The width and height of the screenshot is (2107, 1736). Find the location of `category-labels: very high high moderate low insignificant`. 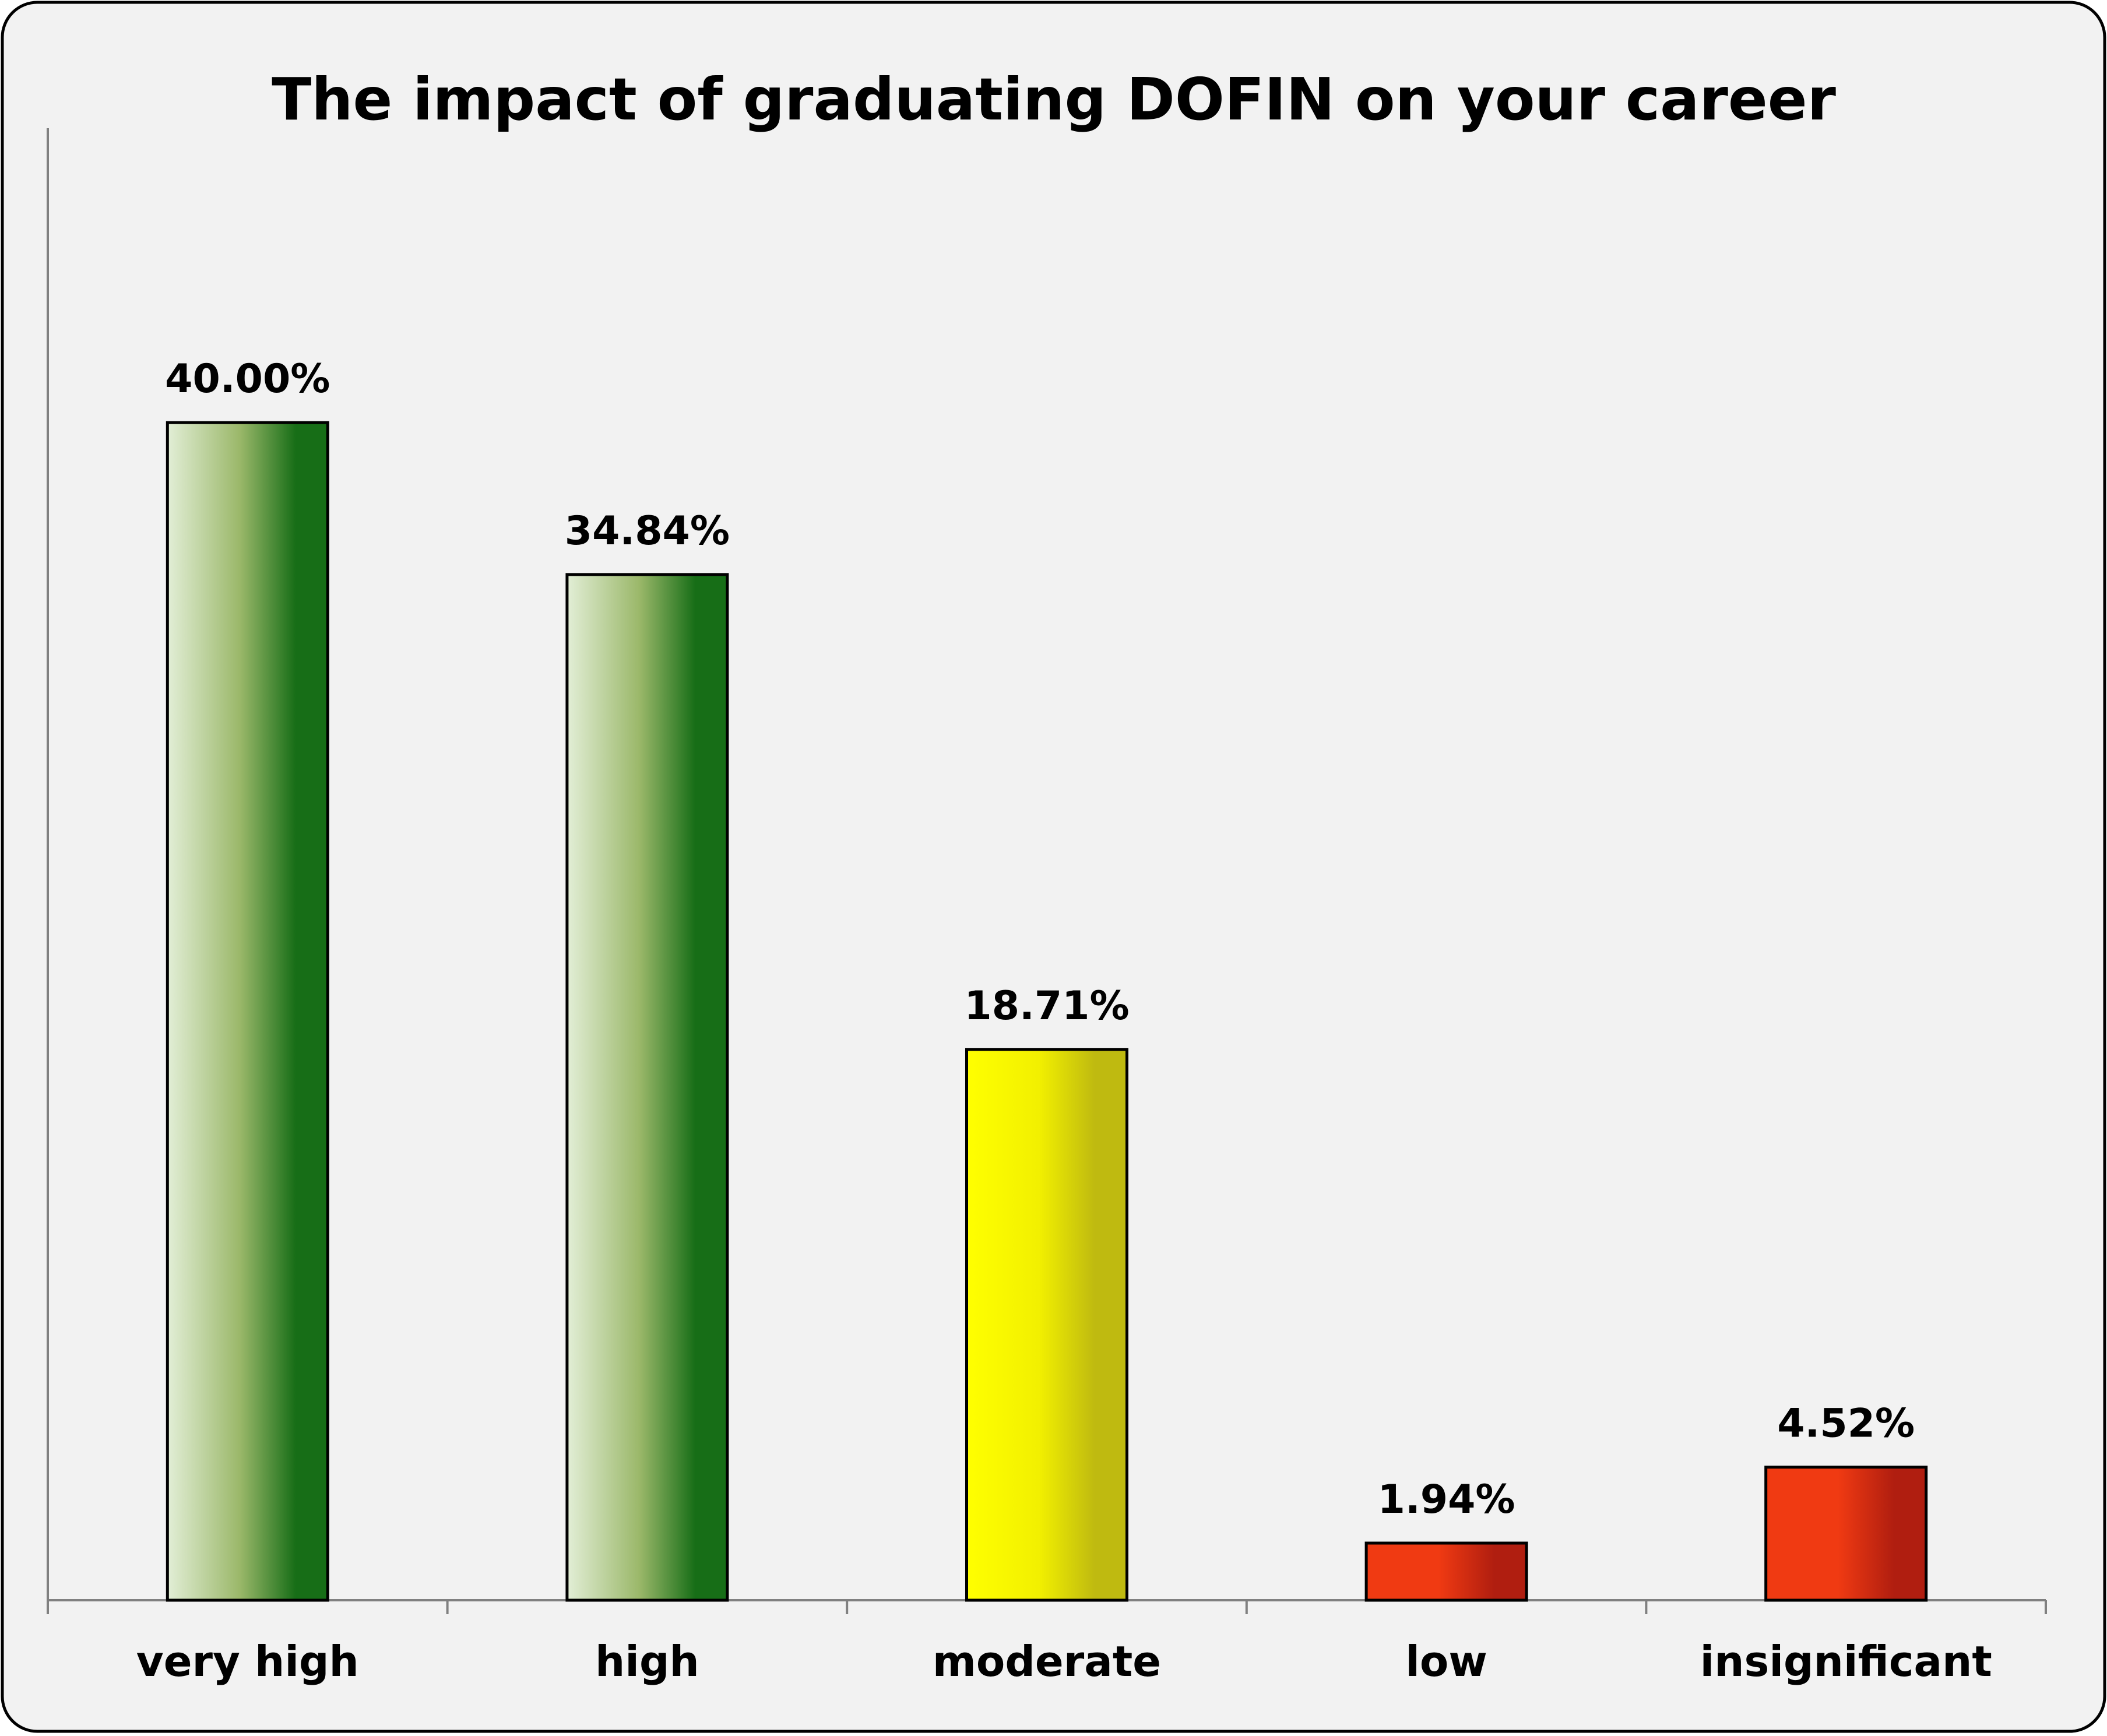

category-labels: very high high moderate low insignificant is located at coordinates (1064, 1662).